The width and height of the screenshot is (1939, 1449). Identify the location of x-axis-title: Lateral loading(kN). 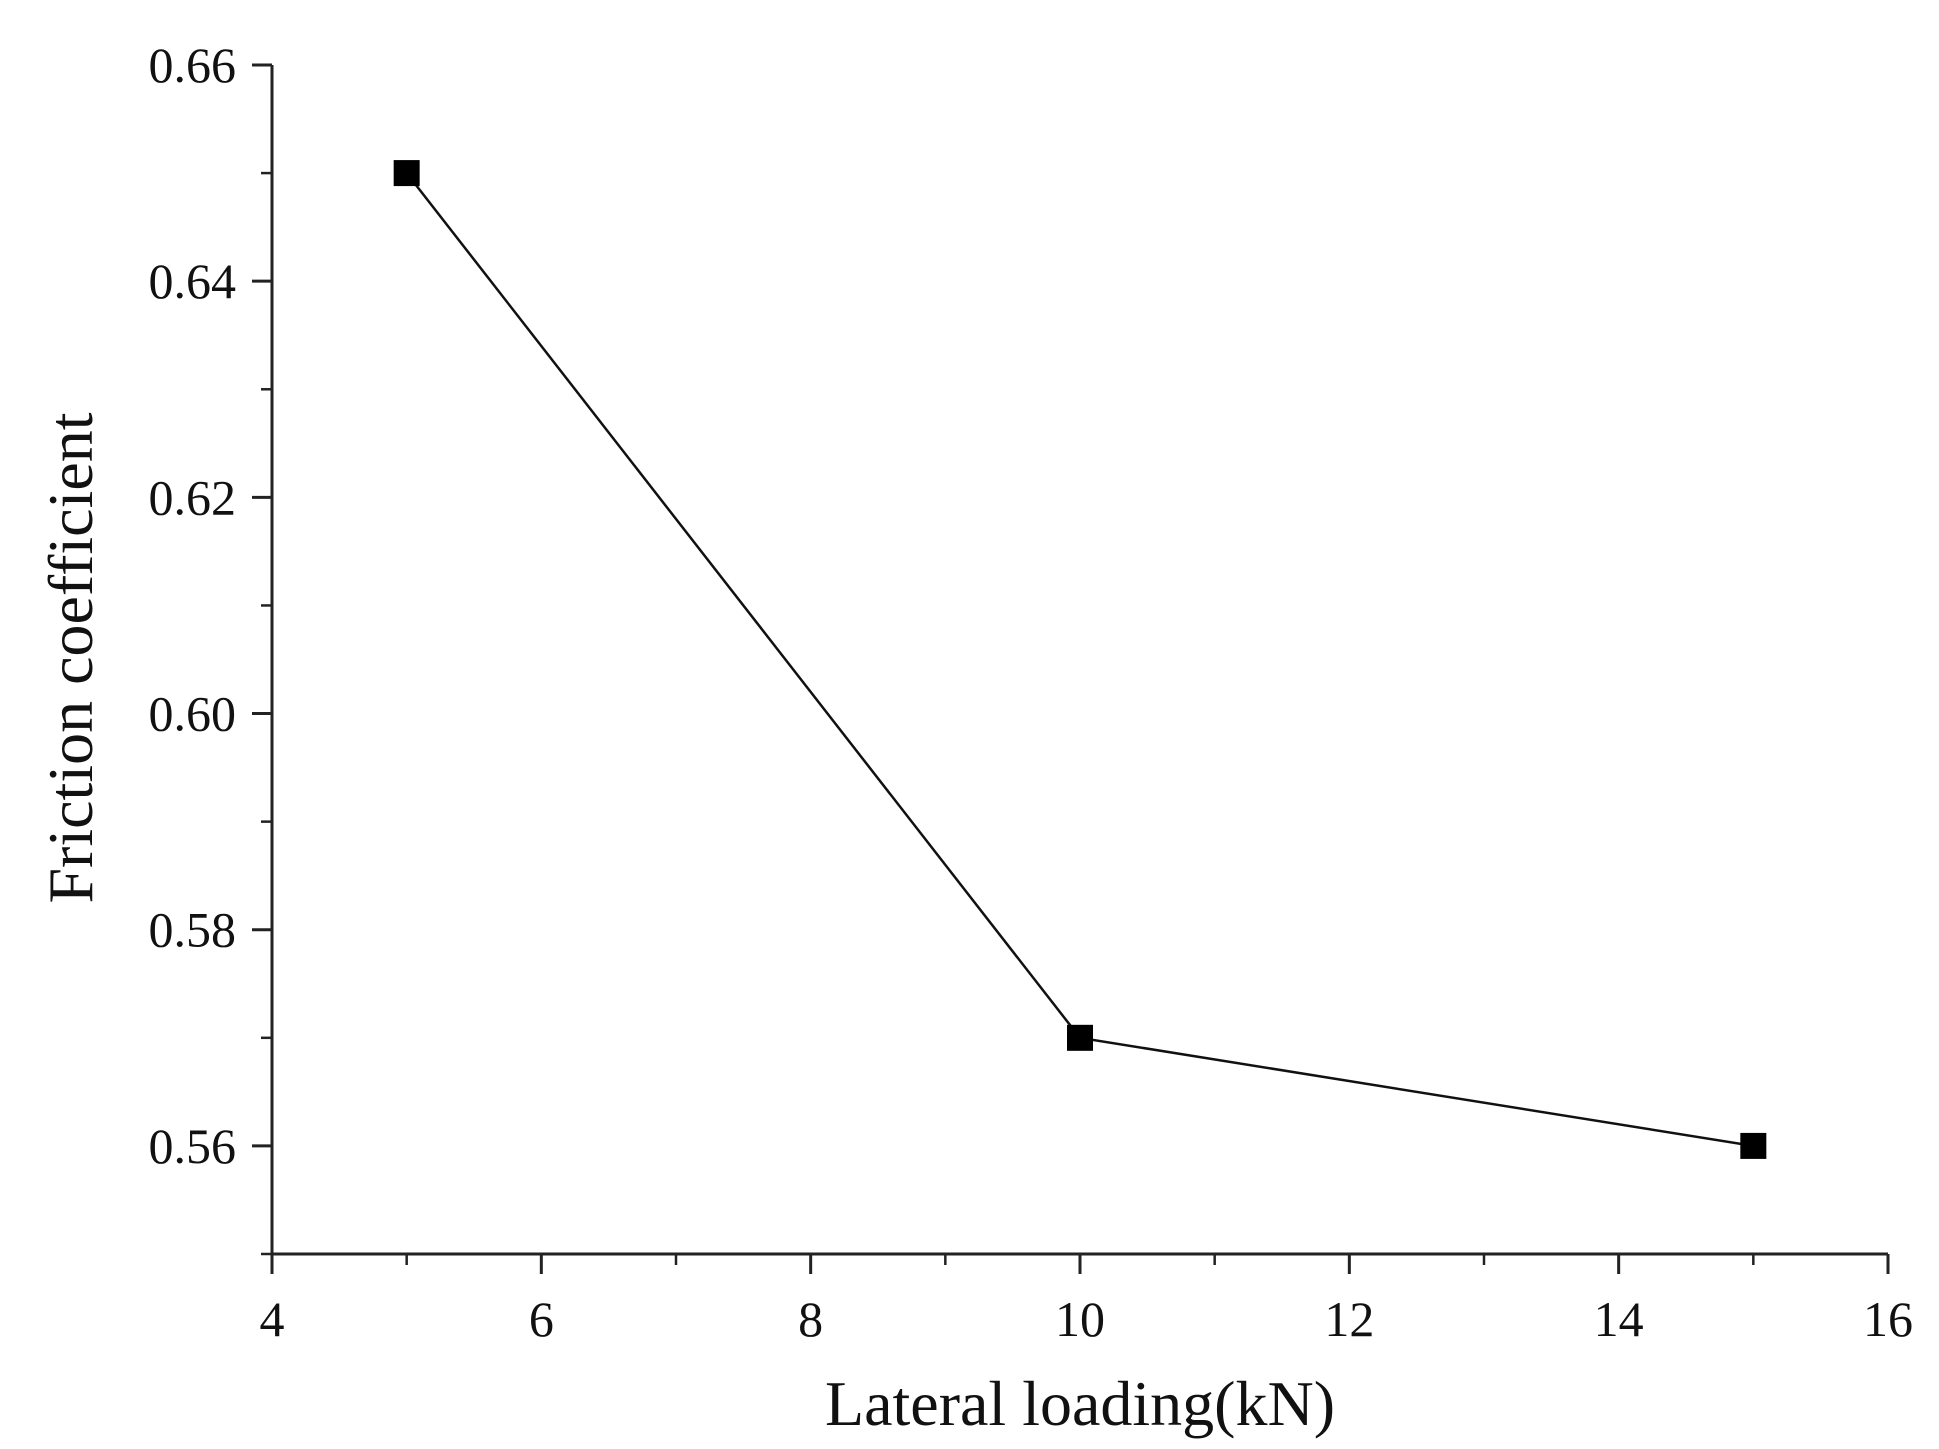
(1080, 1403).